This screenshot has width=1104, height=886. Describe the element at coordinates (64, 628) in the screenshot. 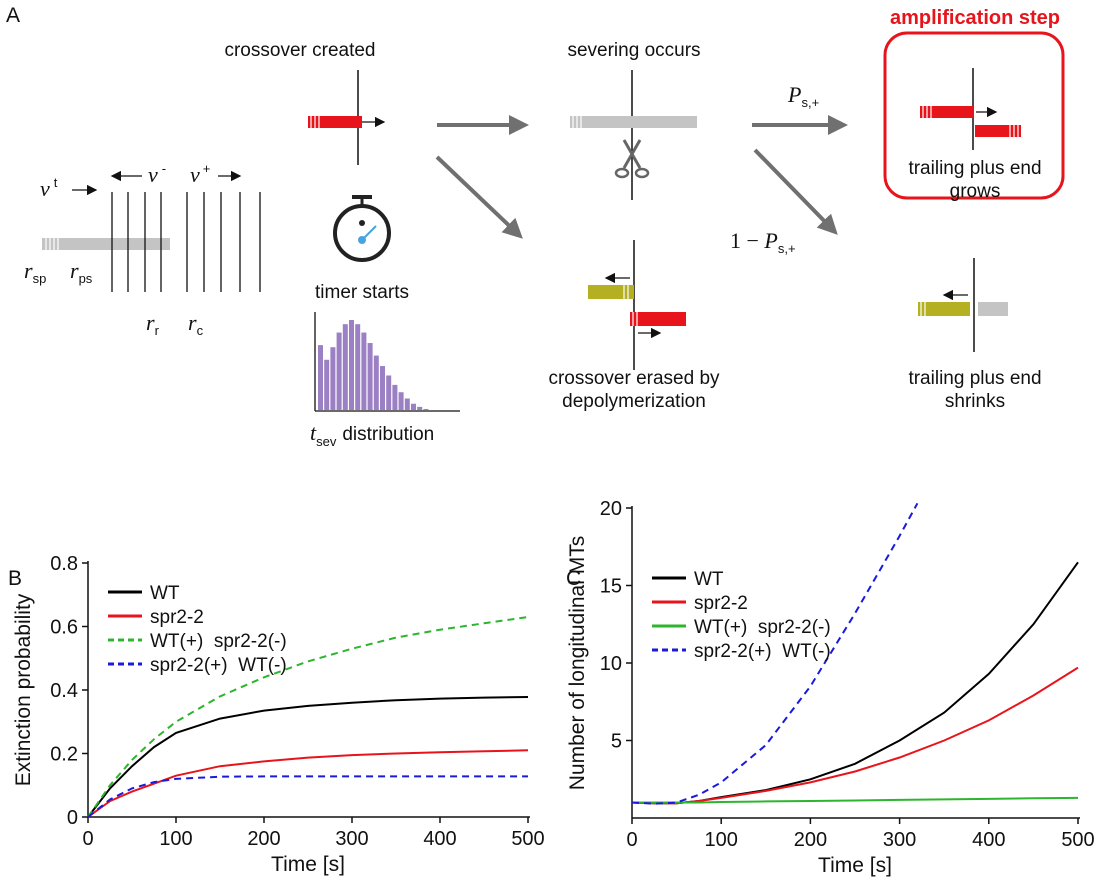

I see `y-tick-label: 0.6` at that location.